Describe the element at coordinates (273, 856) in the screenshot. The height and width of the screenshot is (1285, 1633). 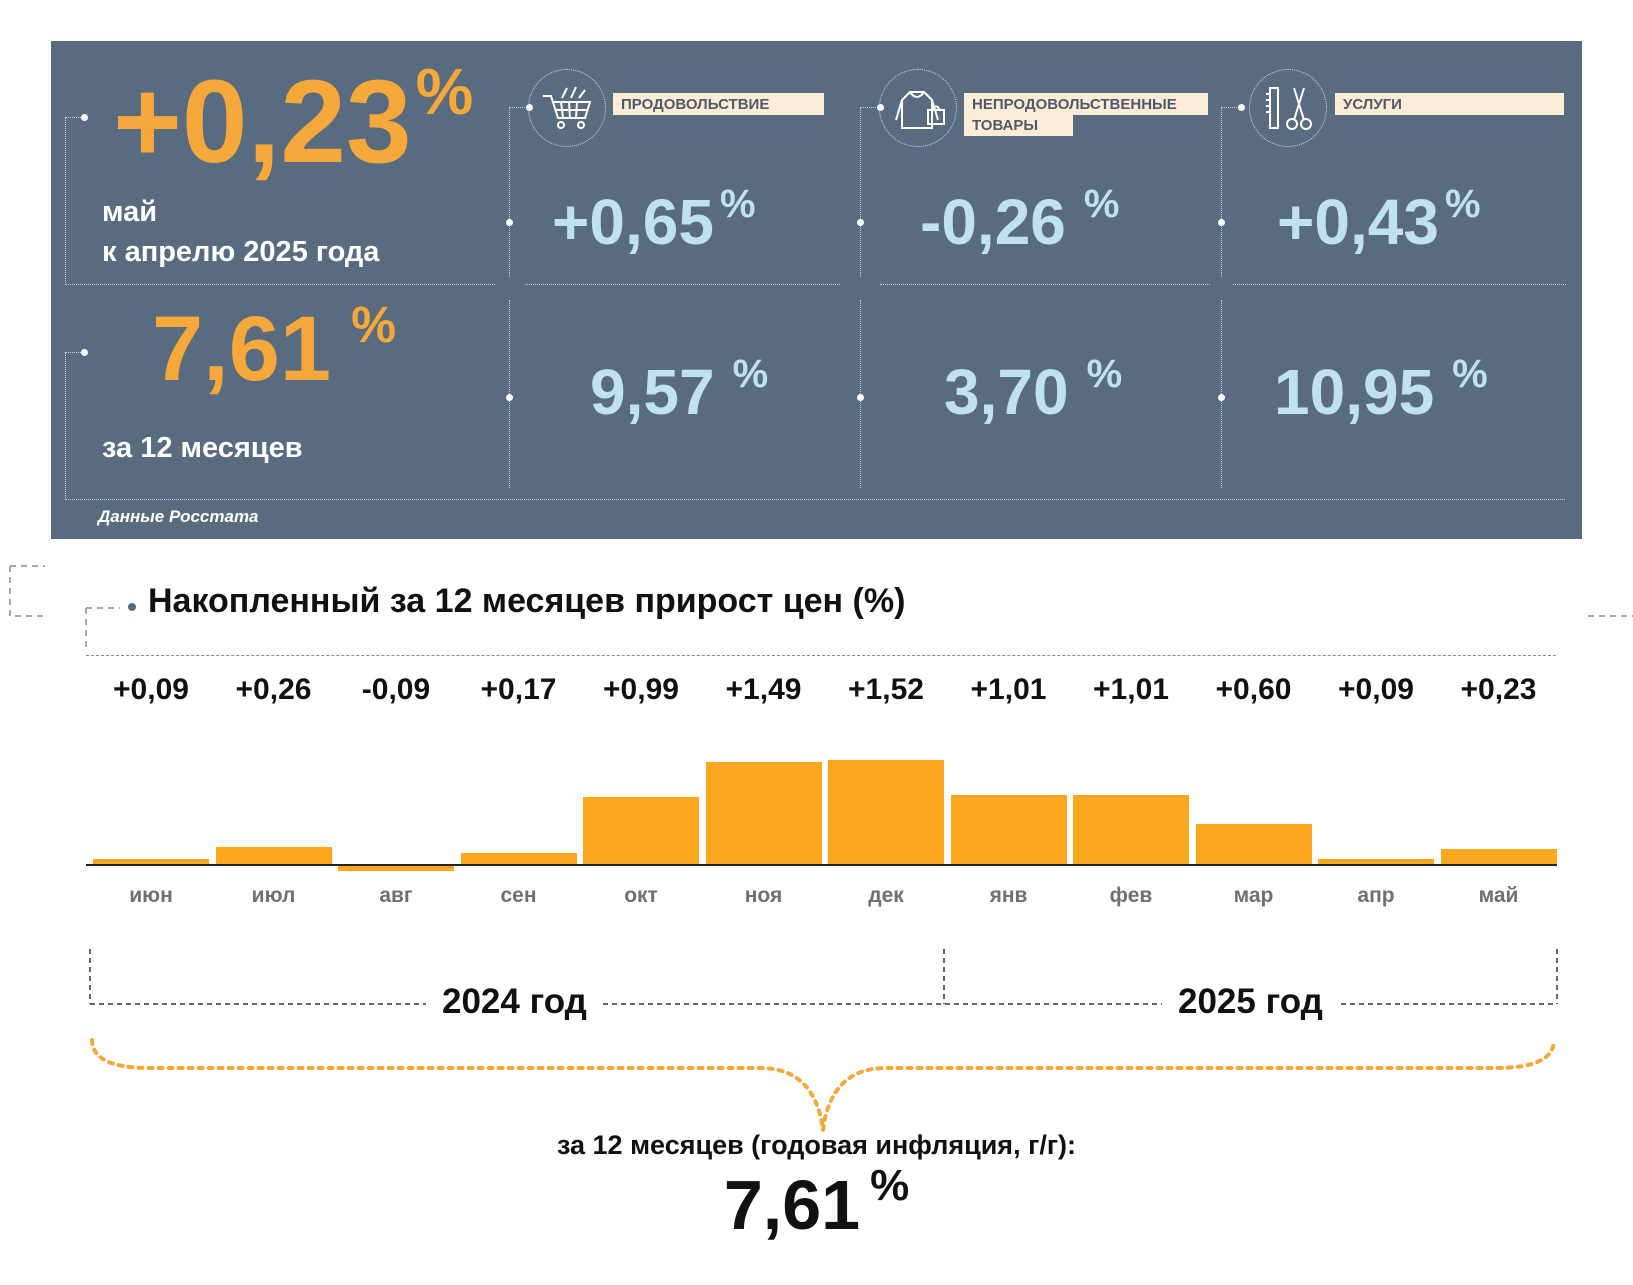
I see `bar-июл` at that location.